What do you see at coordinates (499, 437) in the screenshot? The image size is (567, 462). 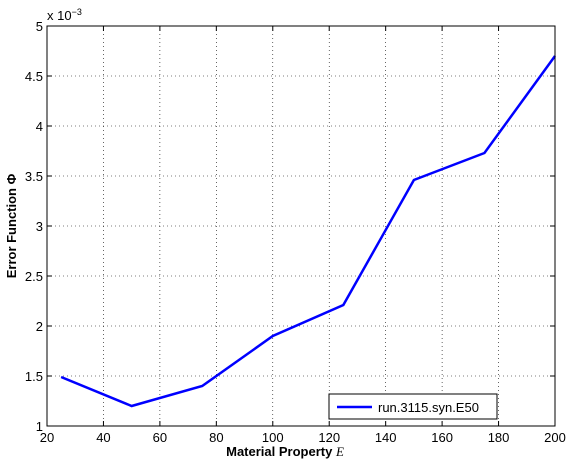 I see `x-tick-label: 180` at bounding box center [499, 437].